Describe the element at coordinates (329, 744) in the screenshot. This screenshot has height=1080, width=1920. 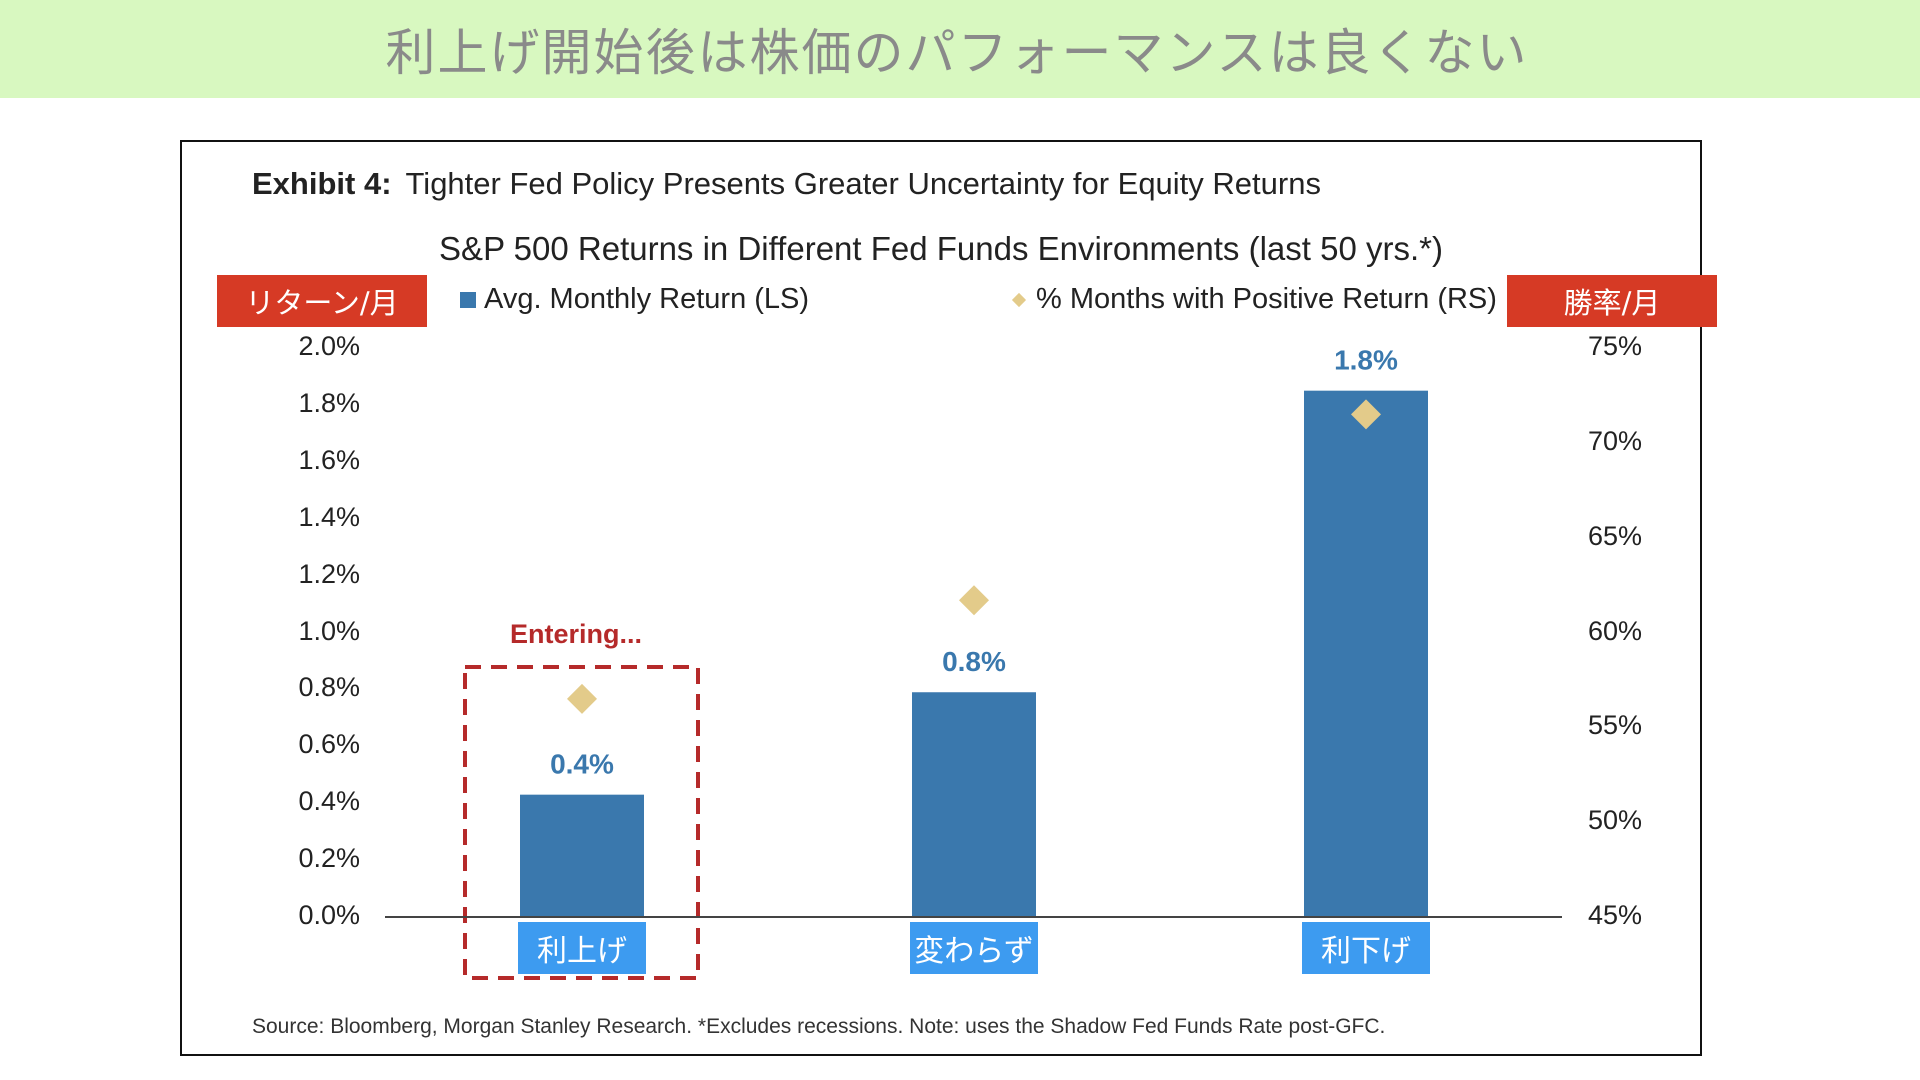
I see `left-tick-label: 0.6%` at that location.